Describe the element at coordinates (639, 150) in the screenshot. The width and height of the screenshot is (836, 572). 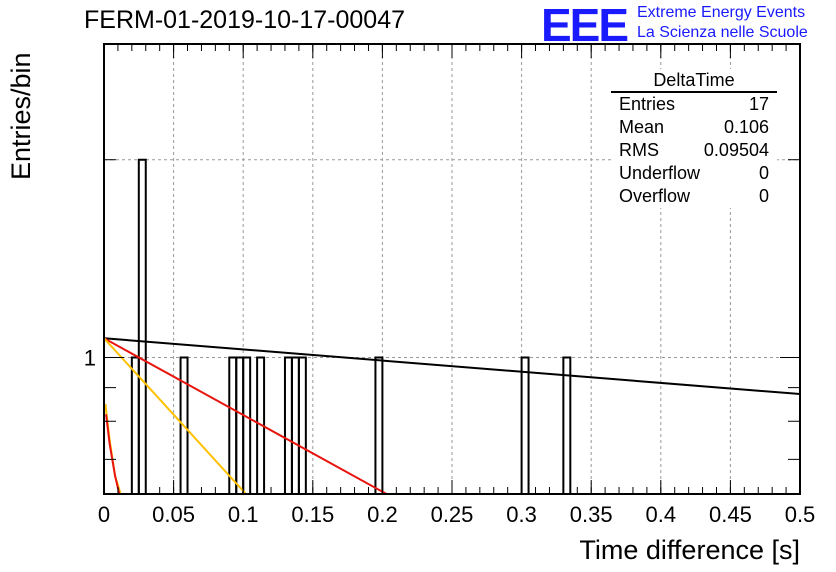
I see `stats-label: RMS` at that location.